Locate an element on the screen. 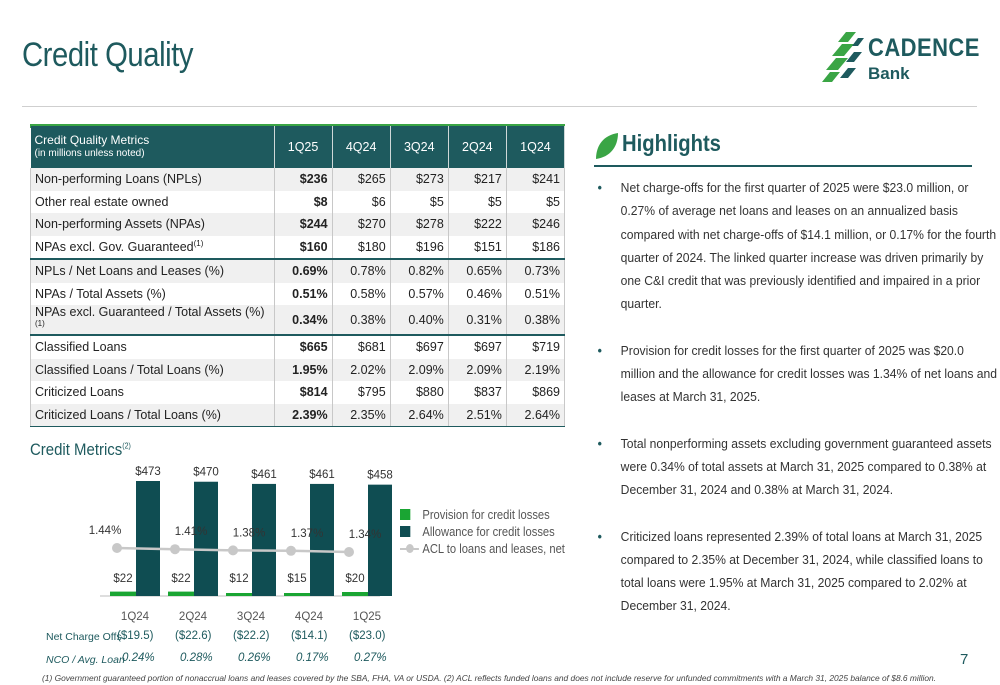 The height and width of the screenshot is (685, 1000). legend-label: Provision for credit losses is located at coordinates (486, 514).